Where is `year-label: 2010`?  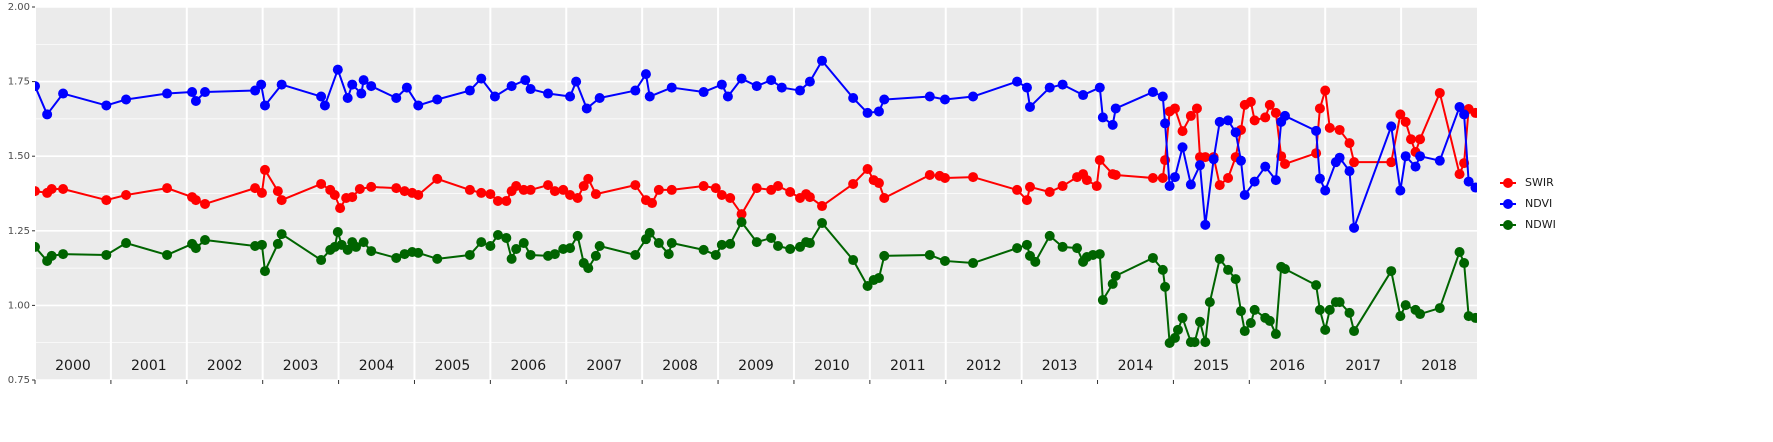 year-label: 2010 is located at coordinates (832, 366).